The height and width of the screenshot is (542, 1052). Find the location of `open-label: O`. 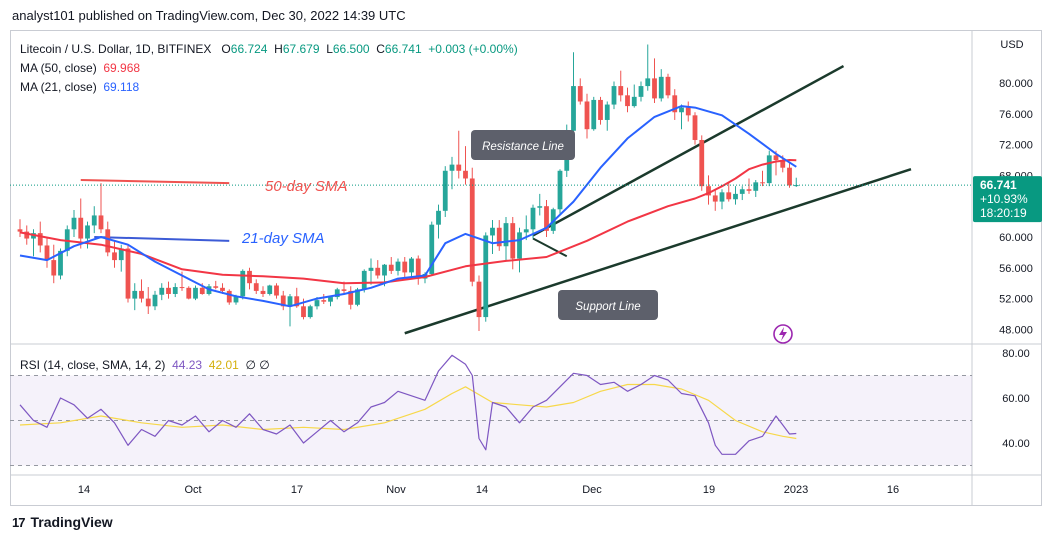

open-label: O is located at coordinates (226, 49).